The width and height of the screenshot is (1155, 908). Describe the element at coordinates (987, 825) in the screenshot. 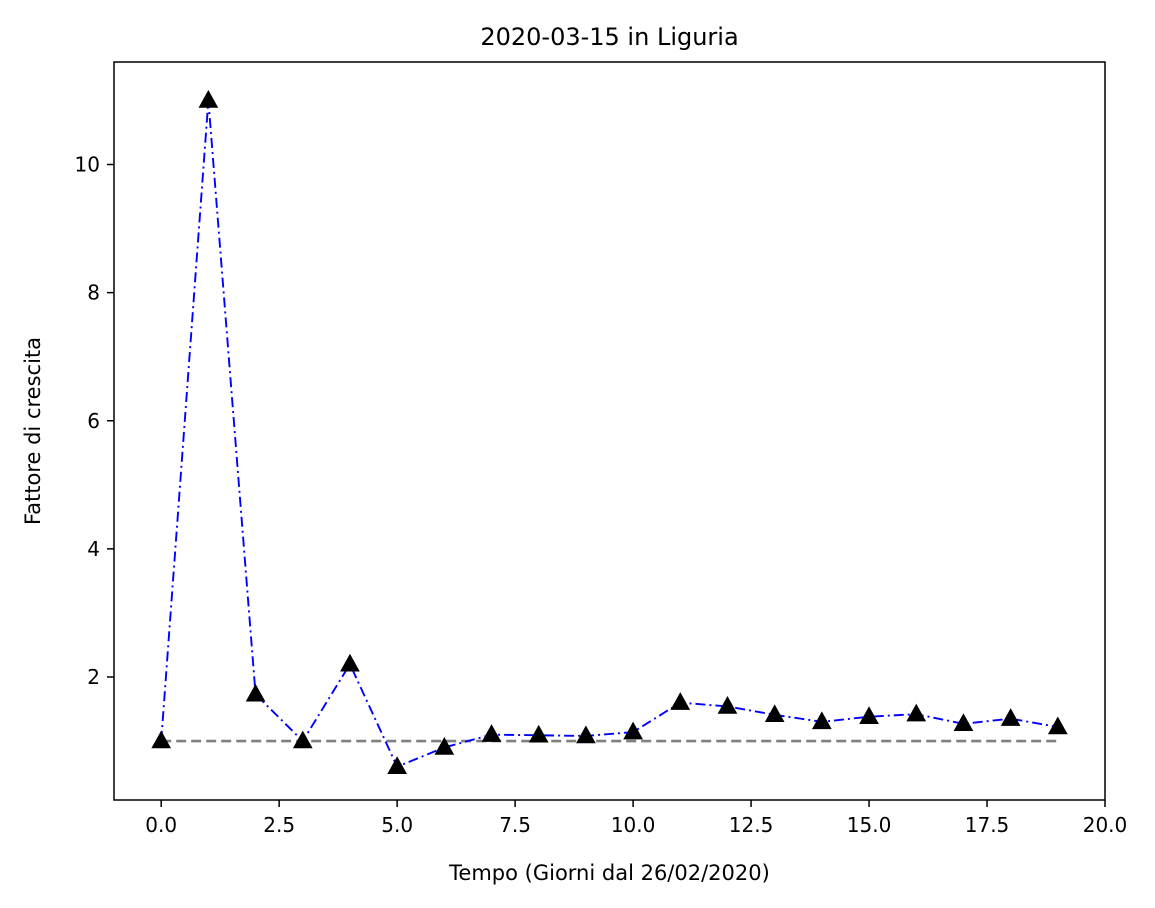

I see `x-tick-label: 17.5` at that location.